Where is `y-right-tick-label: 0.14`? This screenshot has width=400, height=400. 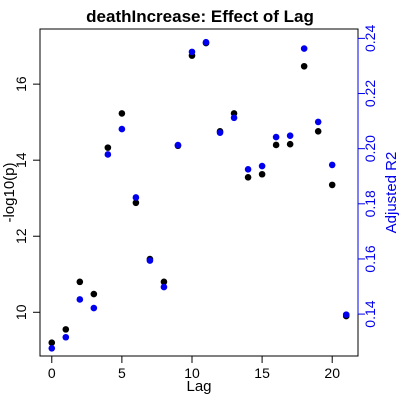 y-right-tick-label: 0.14 is located at coordinates (370, 313).